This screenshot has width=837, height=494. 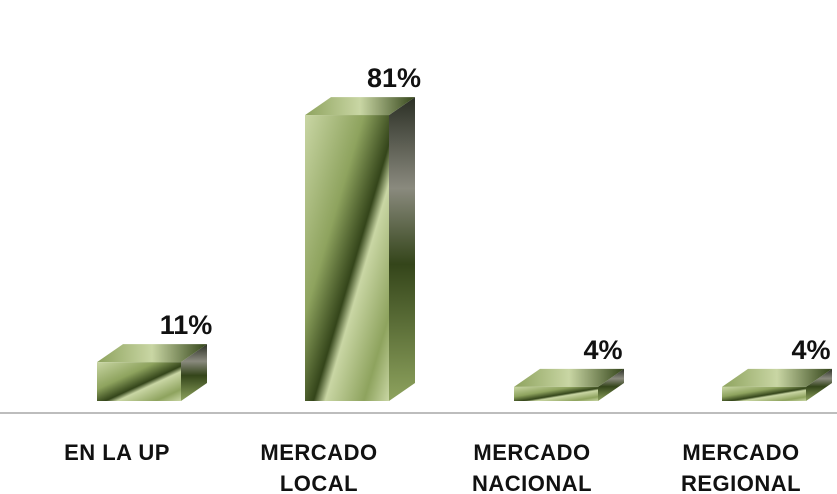 I want to click on data-label: 11%, so click(x=186, y=325).